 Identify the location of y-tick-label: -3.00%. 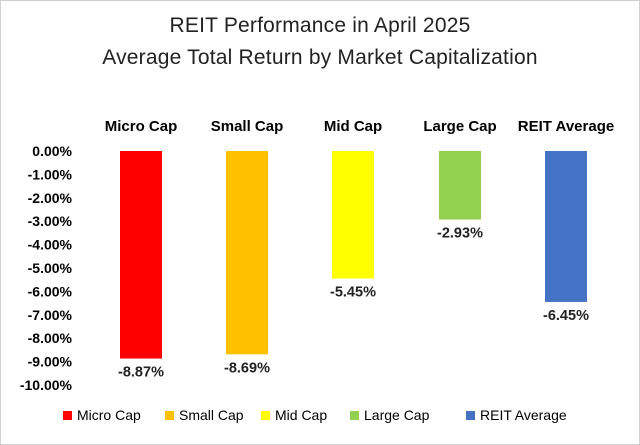
(50, 221).